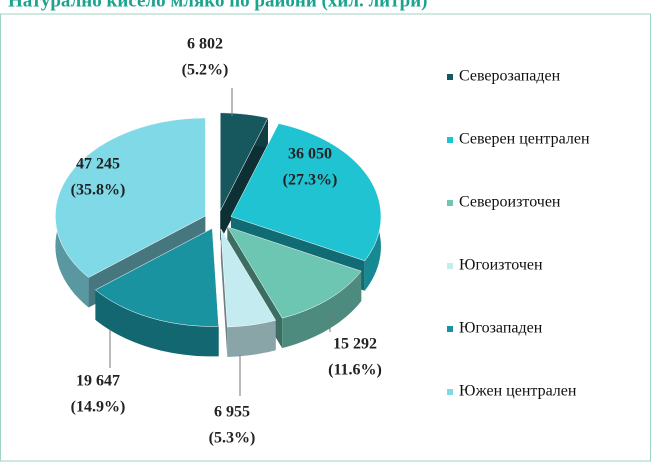  Describe the element at coordinates (310, 154) in the screenshot. I see `data-label: 36 050` at that location.